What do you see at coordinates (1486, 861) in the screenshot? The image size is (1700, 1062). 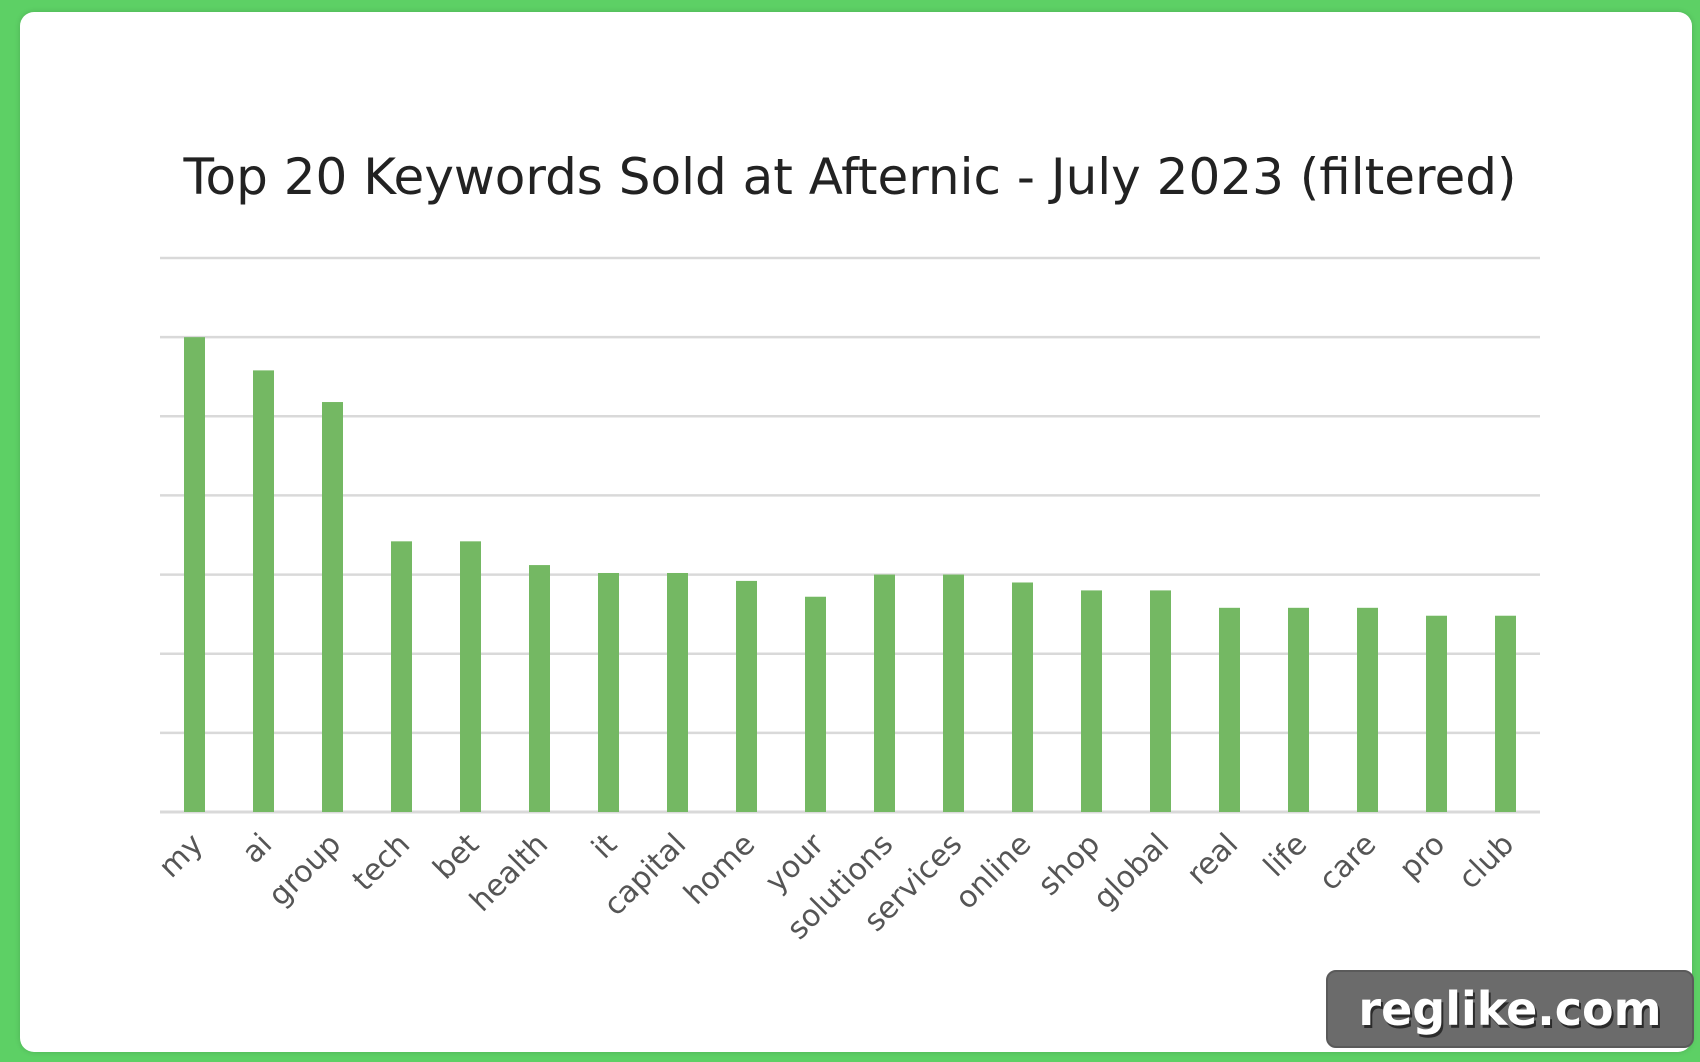 I see `x-tick-label: club` at bounding box center [1486, 861].